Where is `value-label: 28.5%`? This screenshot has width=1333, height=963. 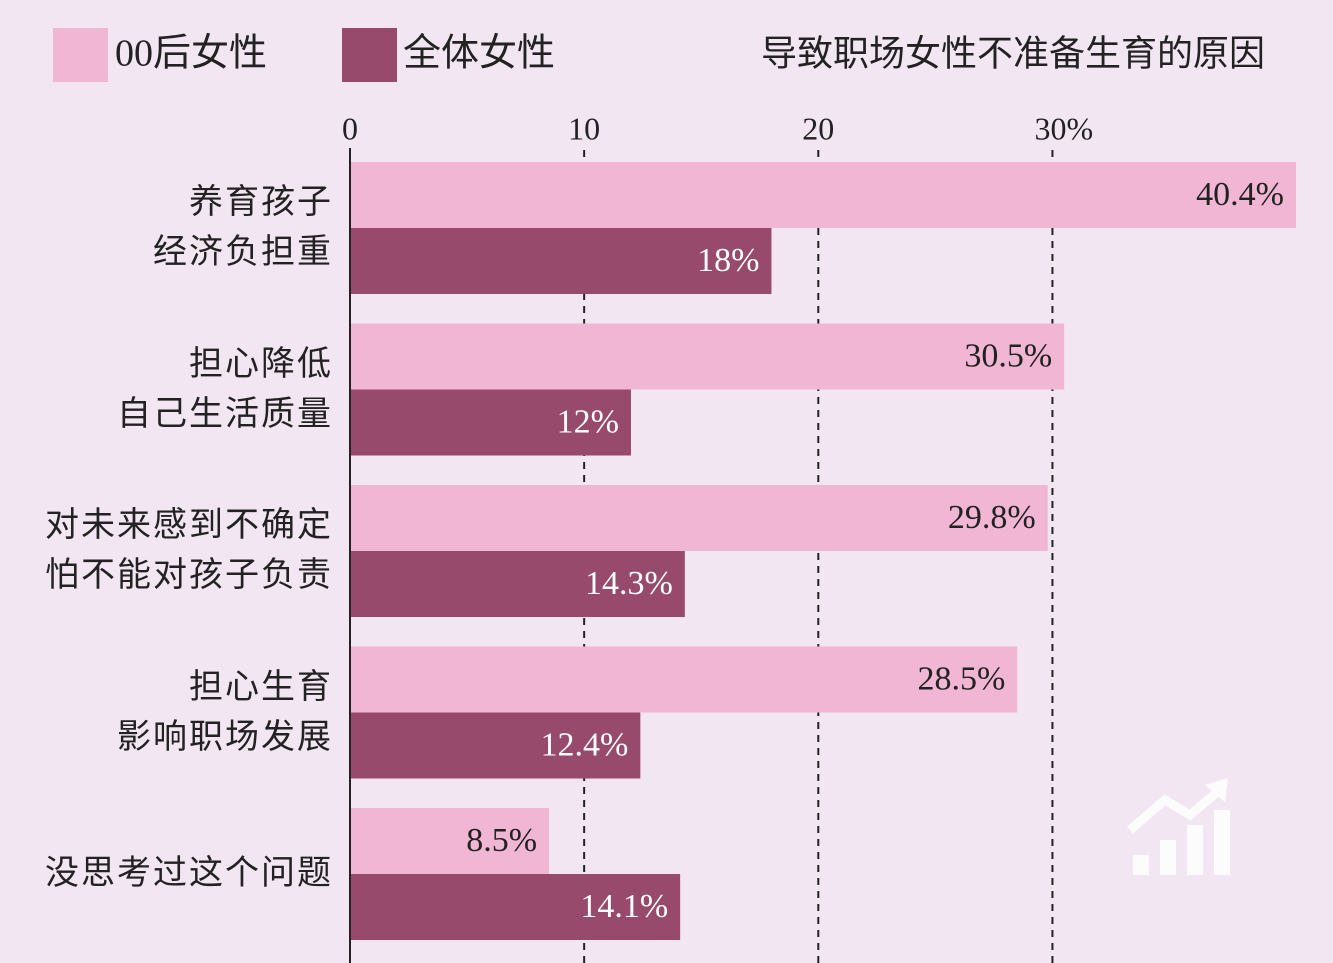 value-label: 28.5% is located at coordinates (961, 678).